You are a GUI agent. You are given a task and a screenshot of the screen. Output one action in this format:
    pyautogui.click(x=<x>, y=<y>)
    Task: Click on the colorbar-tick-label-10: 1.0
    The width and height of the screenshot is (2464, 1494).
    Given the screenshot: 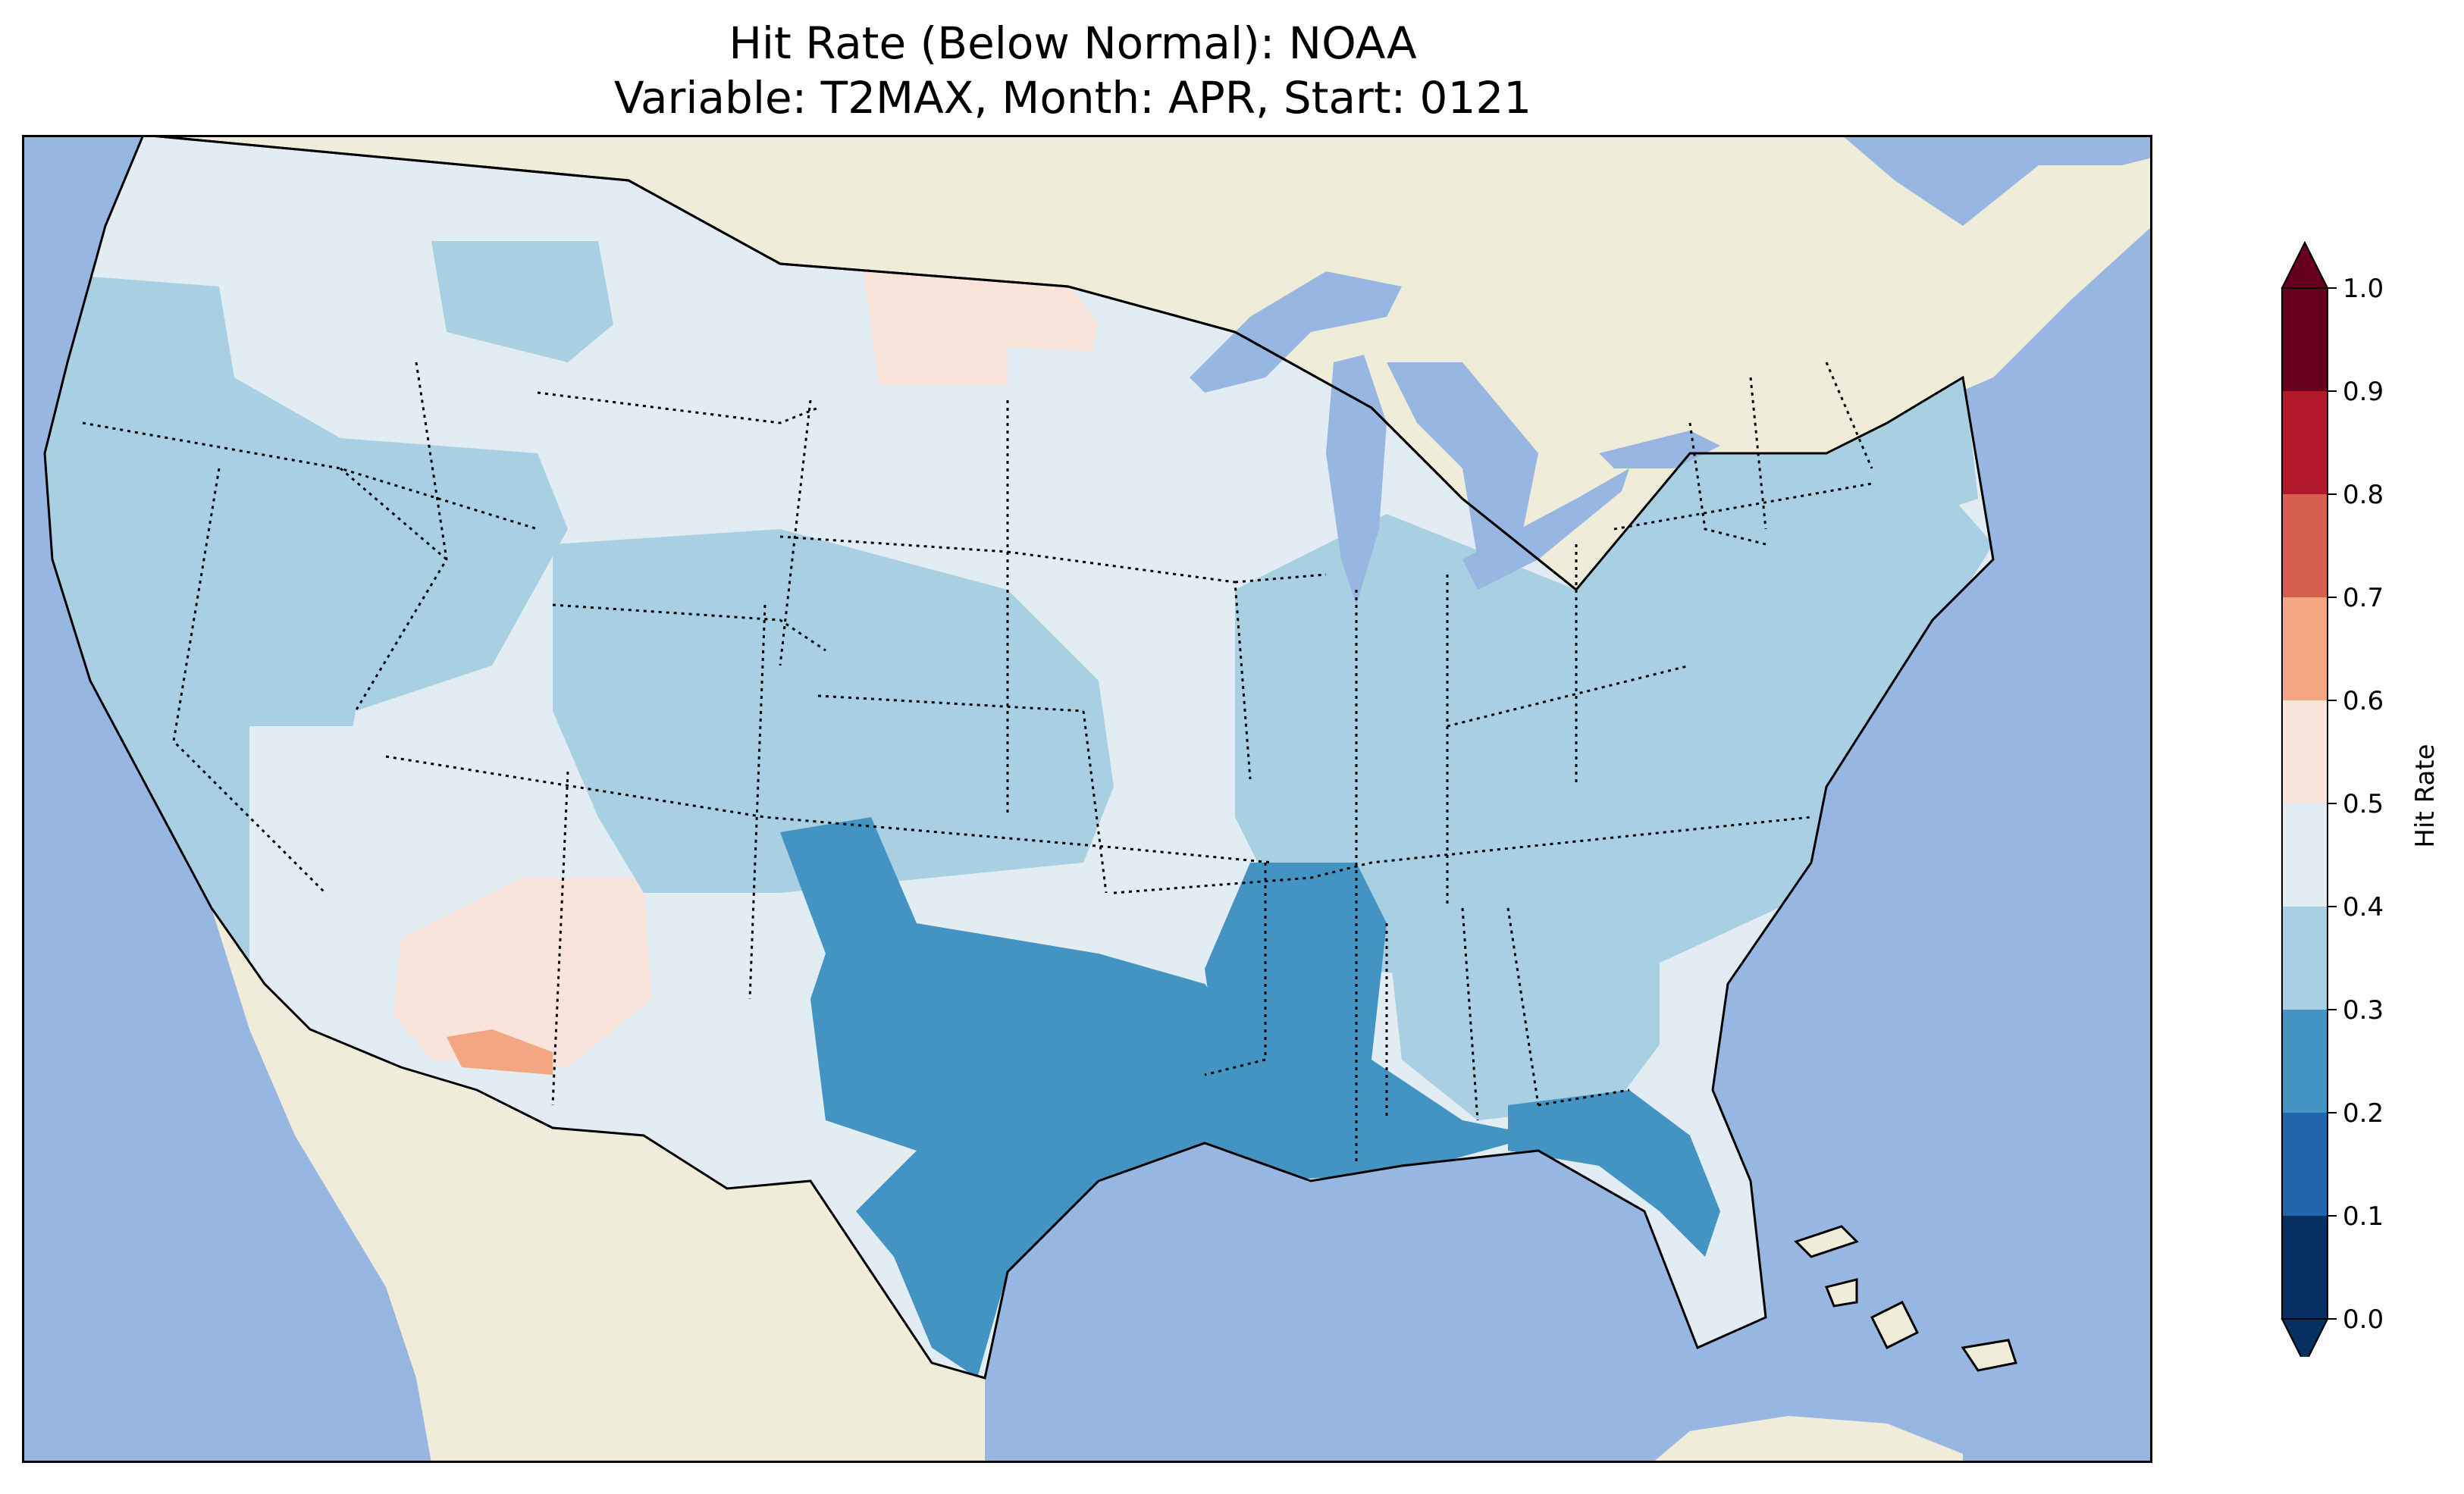 What is the action you would take?
    pyautogui.click(x=2364, y=289)
    